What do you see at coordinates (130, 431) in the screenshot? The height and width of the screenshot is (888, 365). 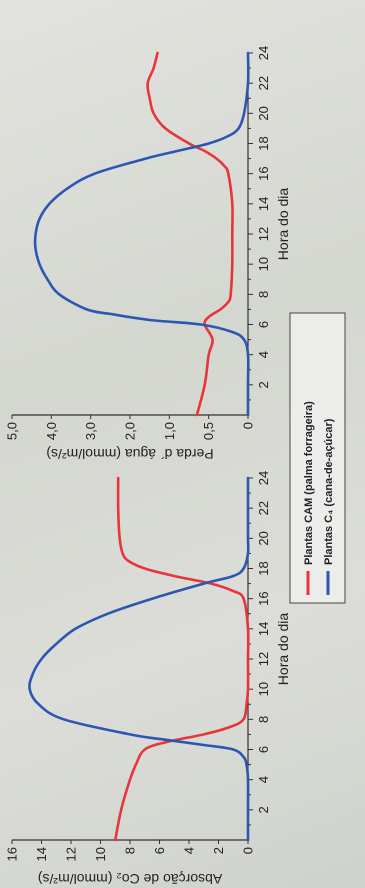 I see `y-tick-label: 2,0` at bounding box center [130, 431].